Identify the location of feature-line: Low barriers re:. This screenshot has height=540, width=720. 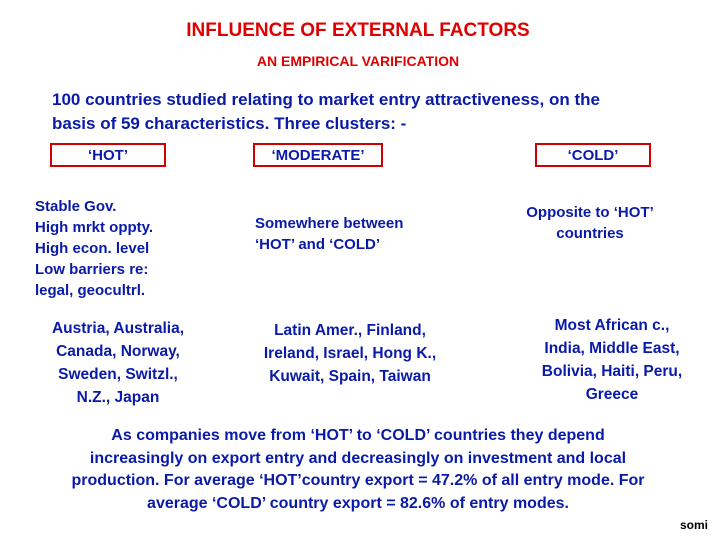
(92, 269).